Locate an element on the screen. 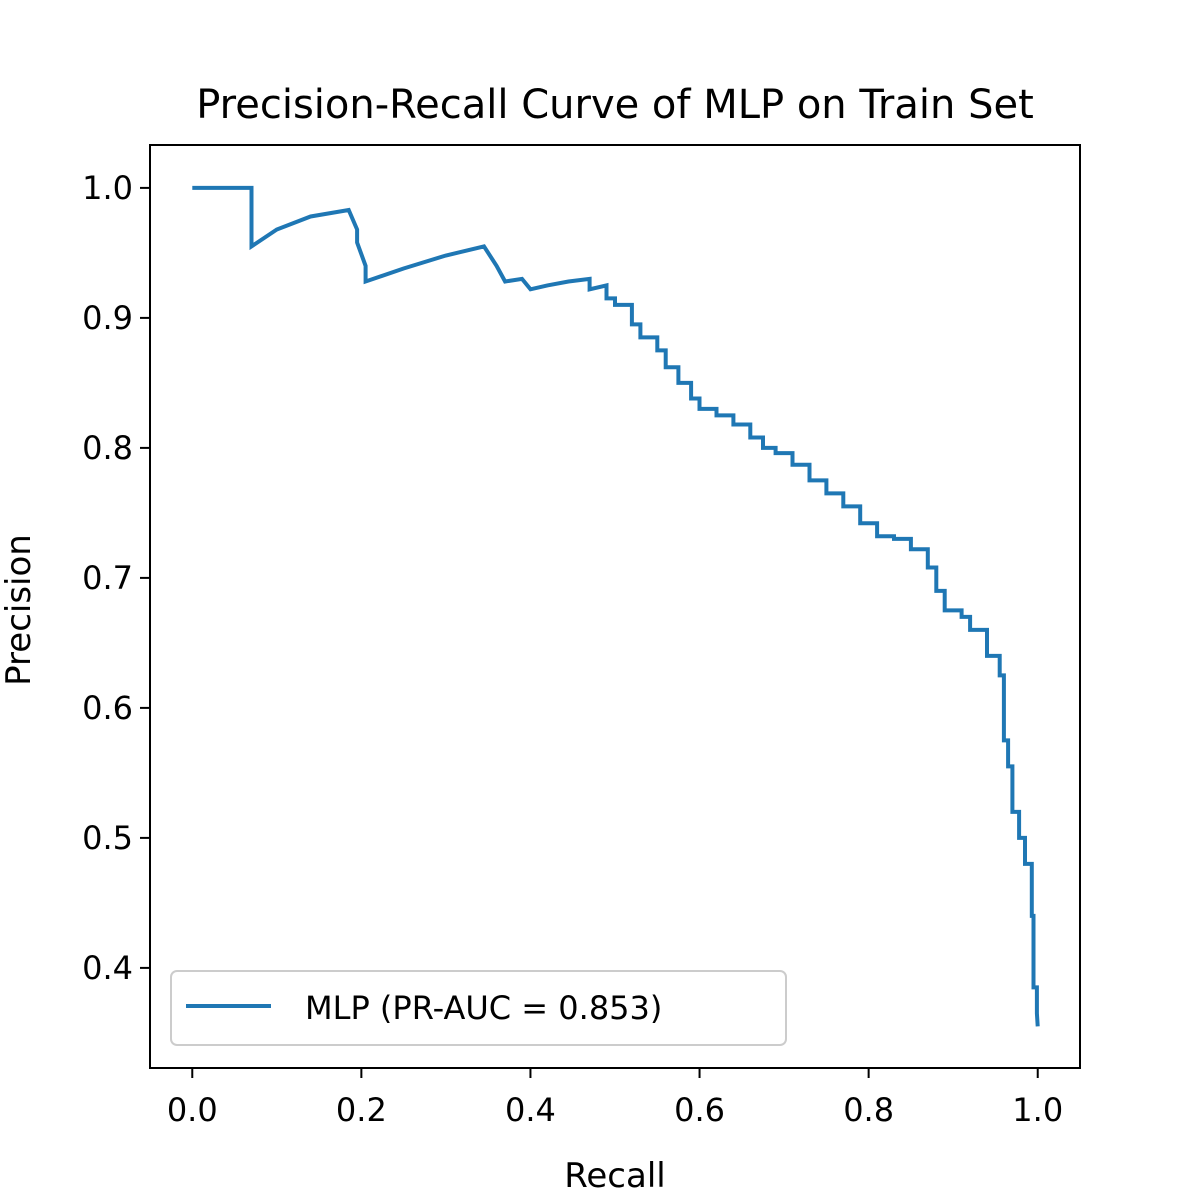 This screenshot has height=1200, width=1200. x-tick-label: 0.2 is located at coordinates (361, 1110).